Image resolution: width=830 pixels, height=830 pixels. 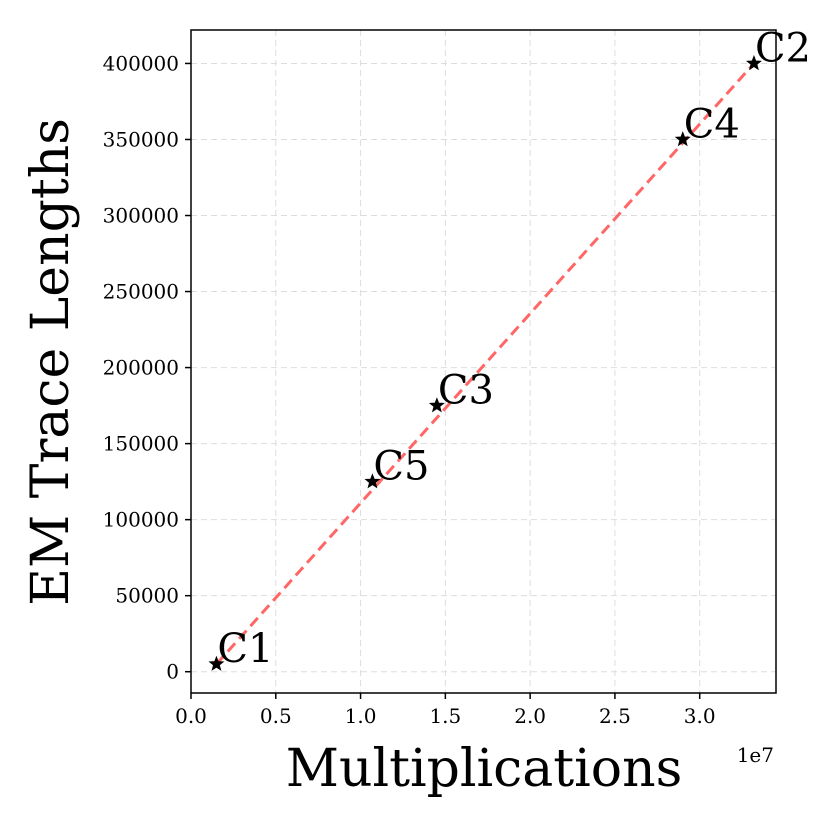 What do you see at coordinates (245, 649) in the screenshot?
I see `point-label-c1: C1` at bounding box center [245, 649].